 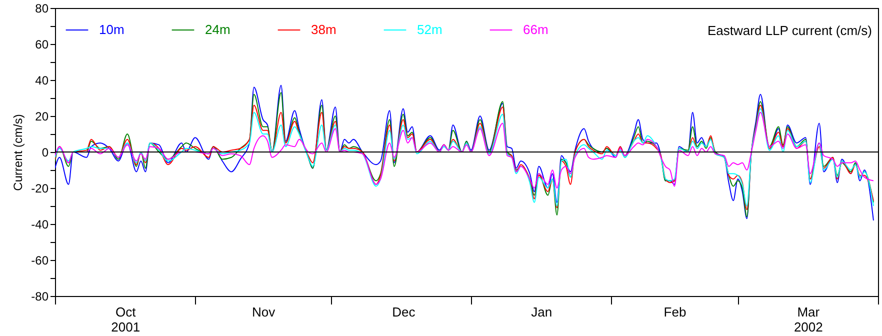 I want to click on legend-label: 10m, so click(x=111, y=29).